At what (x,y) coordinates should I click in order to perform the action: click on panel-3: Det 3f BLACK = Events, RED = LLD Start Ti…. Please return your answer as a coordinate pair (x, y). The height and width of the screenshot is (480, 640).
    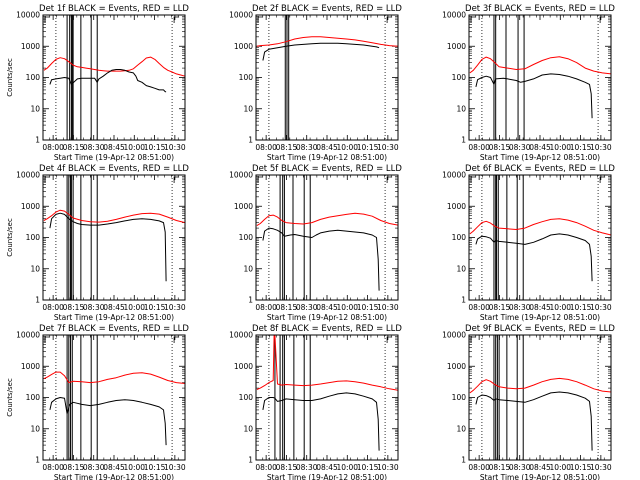
    Looking at the image, I should click on (528, 83).